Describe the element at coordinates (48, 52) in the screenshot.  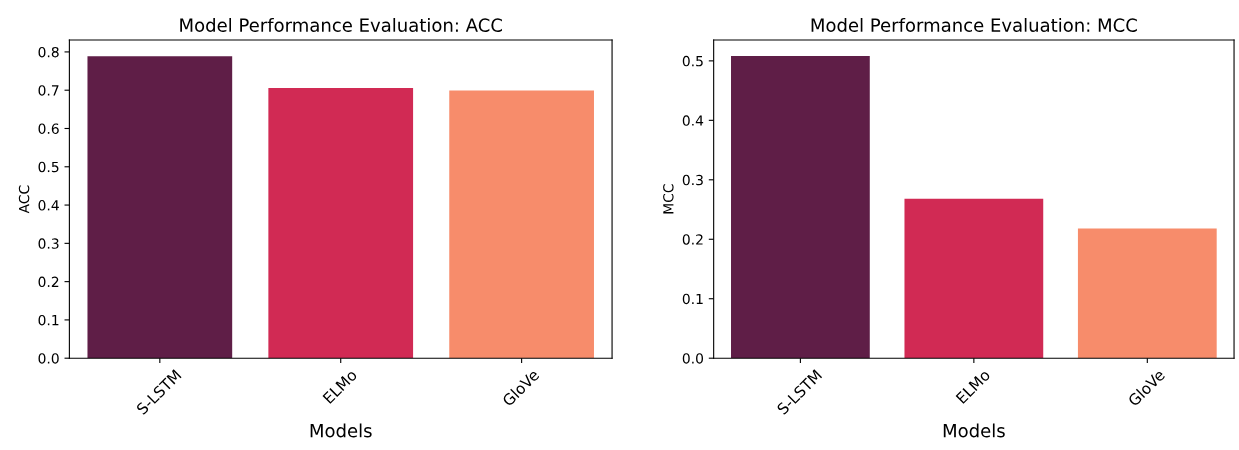
I see `y-tick-label: 0.8` at that location.